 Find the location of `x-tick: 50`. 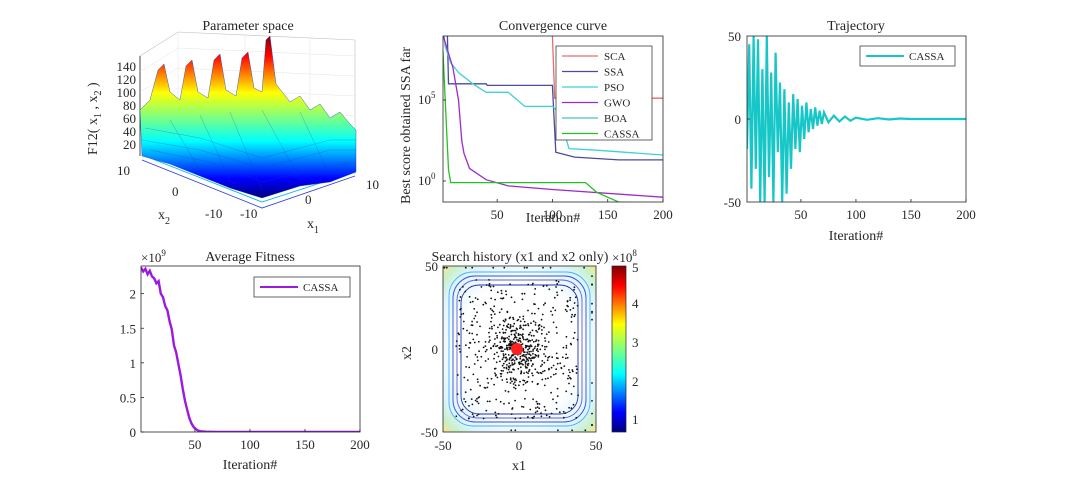

x-tick: 50 is located at coordinates (497, 214).